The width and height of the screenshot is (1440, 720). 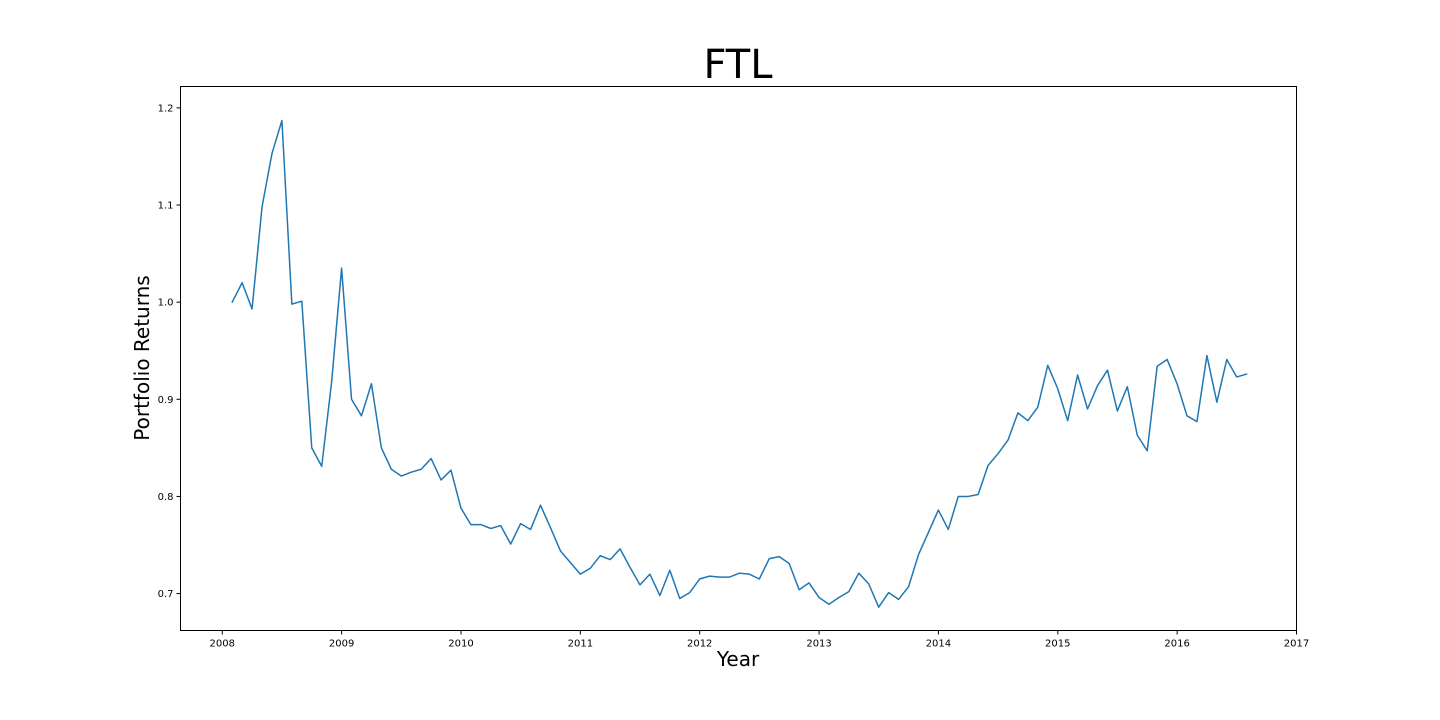 What do you see at coordinates (166, 400) in the screenshot?
I see `y-tick-label: 0.9` at bounding box center [166, 400].